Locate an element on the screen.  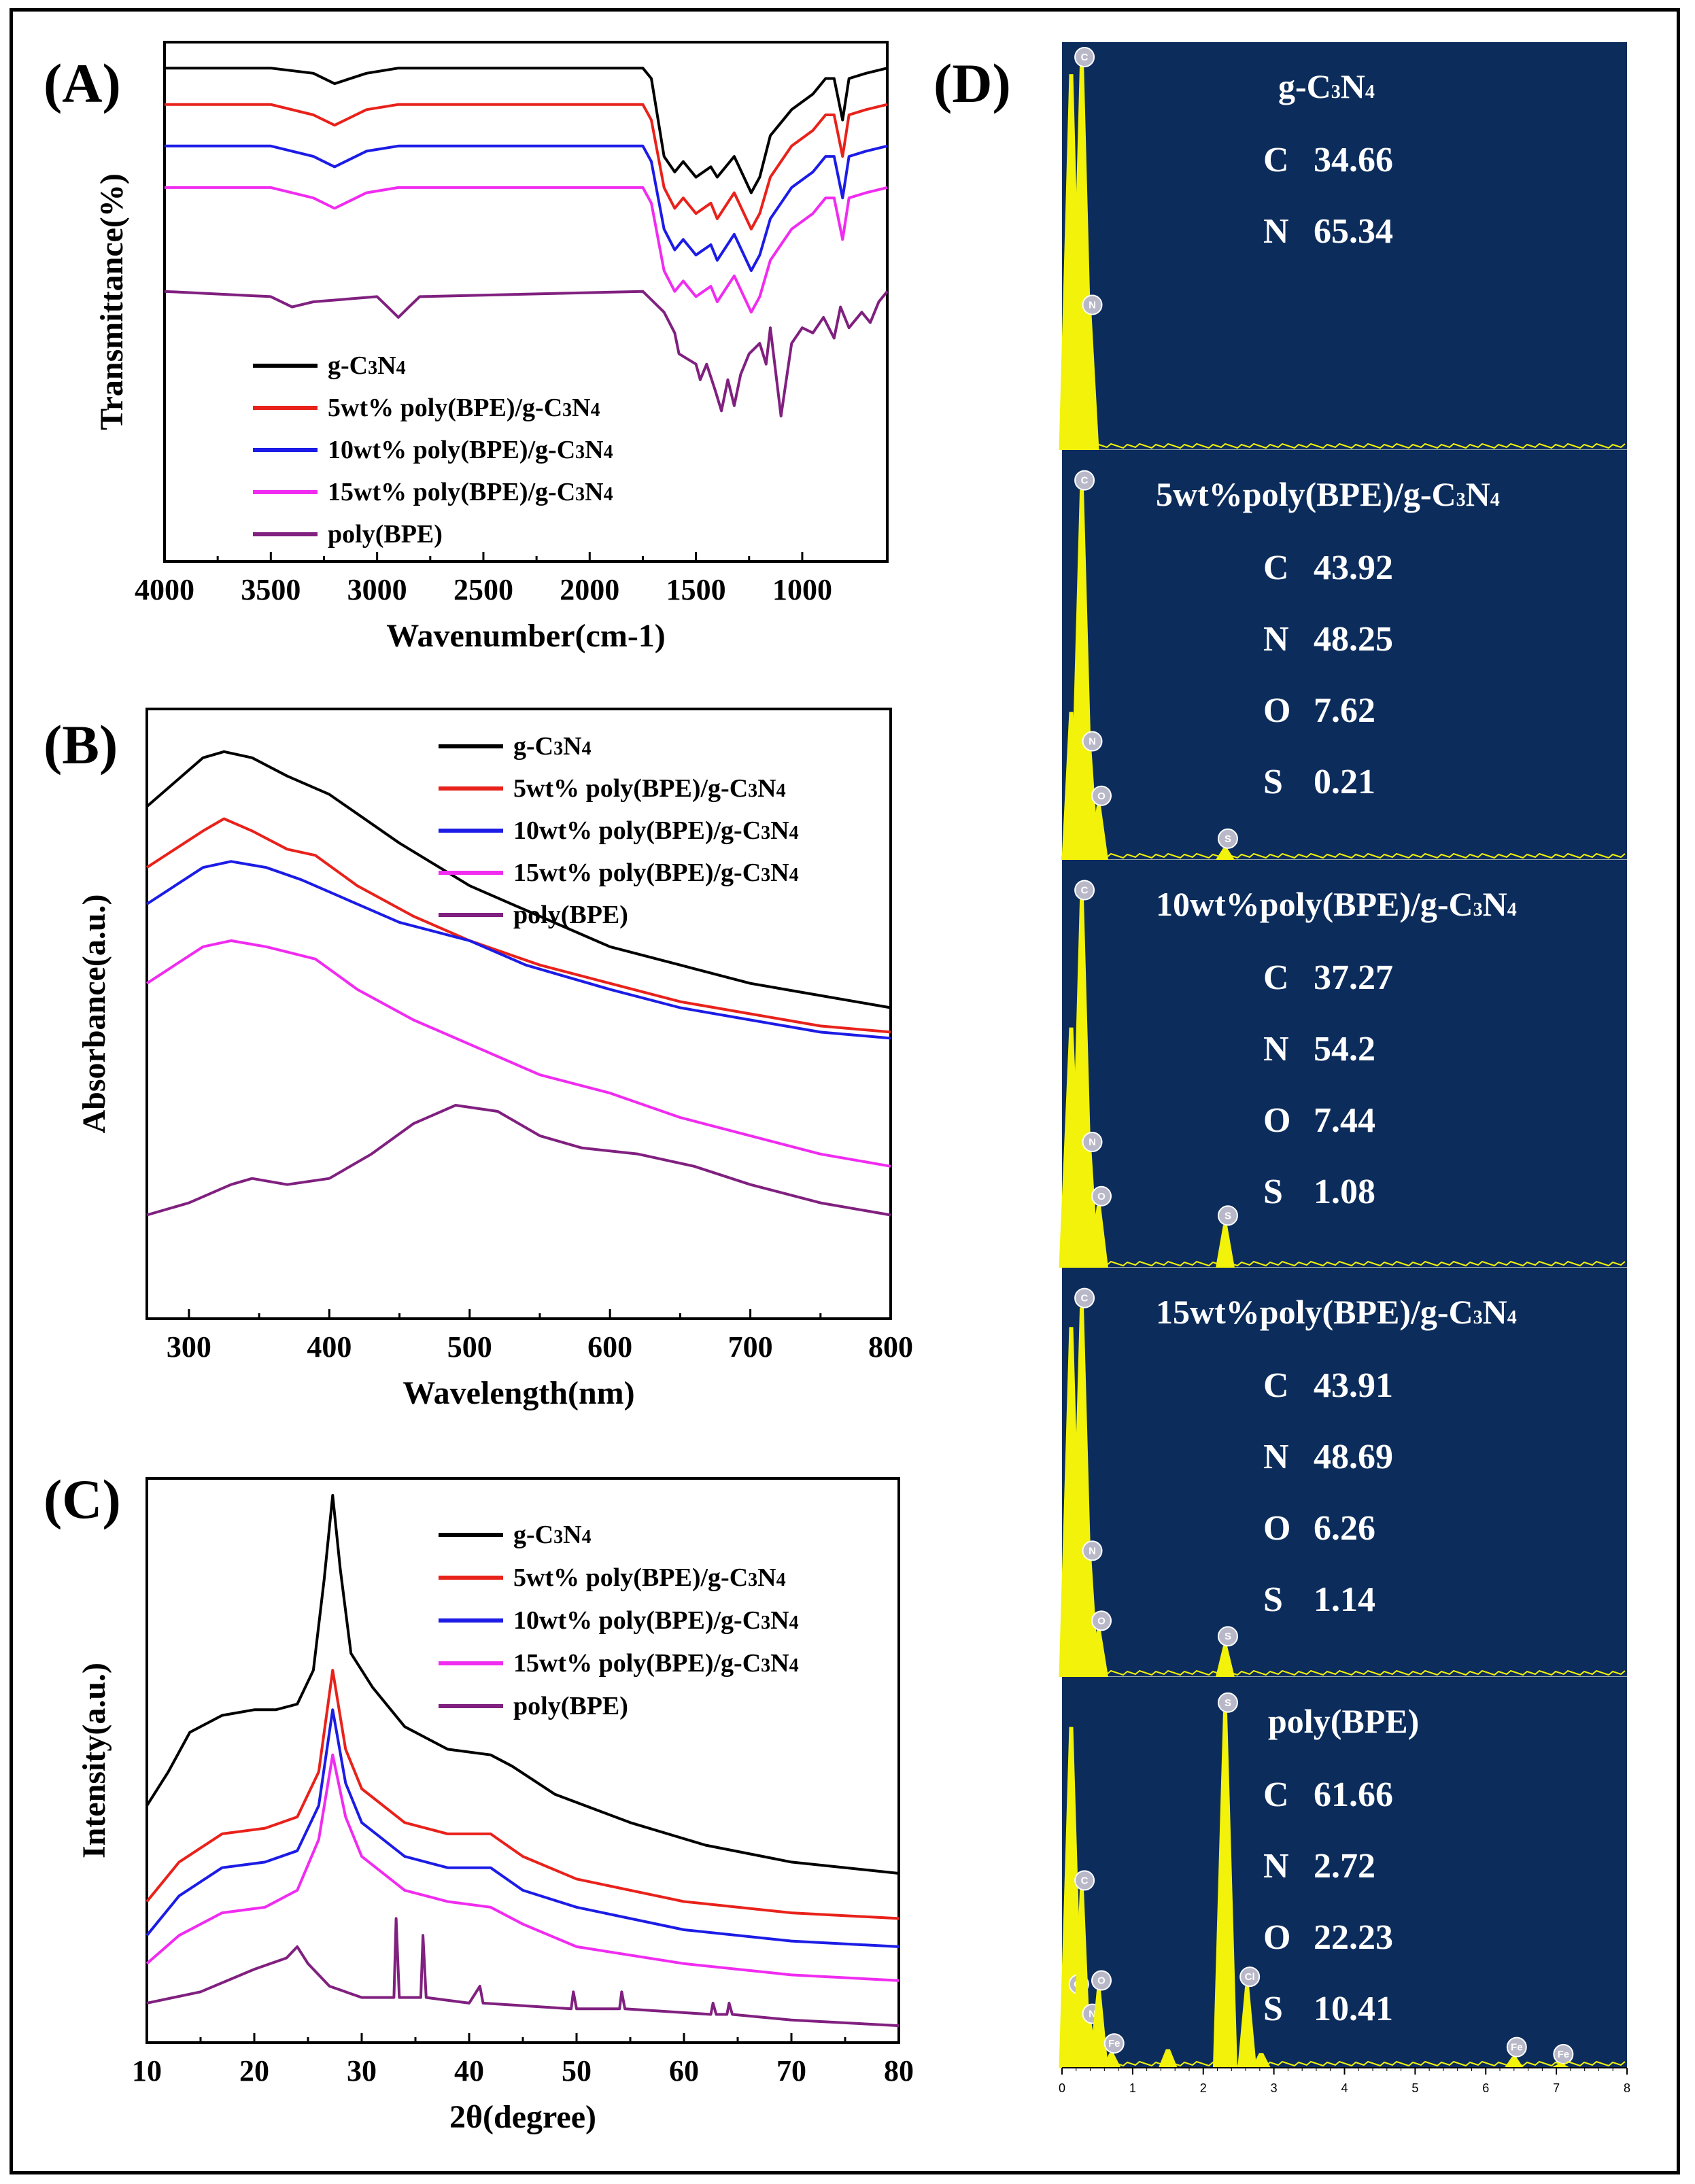
x-axis-label: Wavelength(nm) is located at coordinates (518, 1393).